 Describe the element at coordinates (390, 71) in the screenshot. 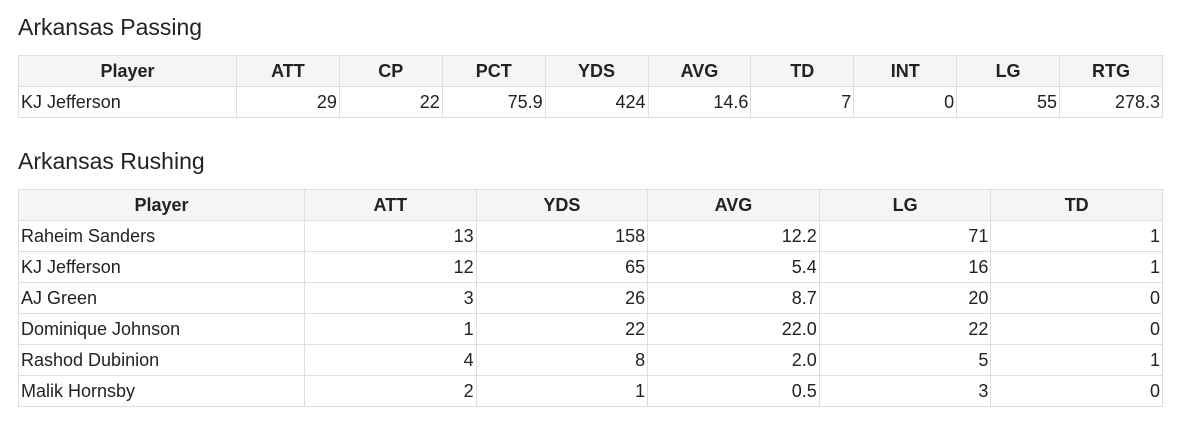

I see `column-header: CP` at that location.